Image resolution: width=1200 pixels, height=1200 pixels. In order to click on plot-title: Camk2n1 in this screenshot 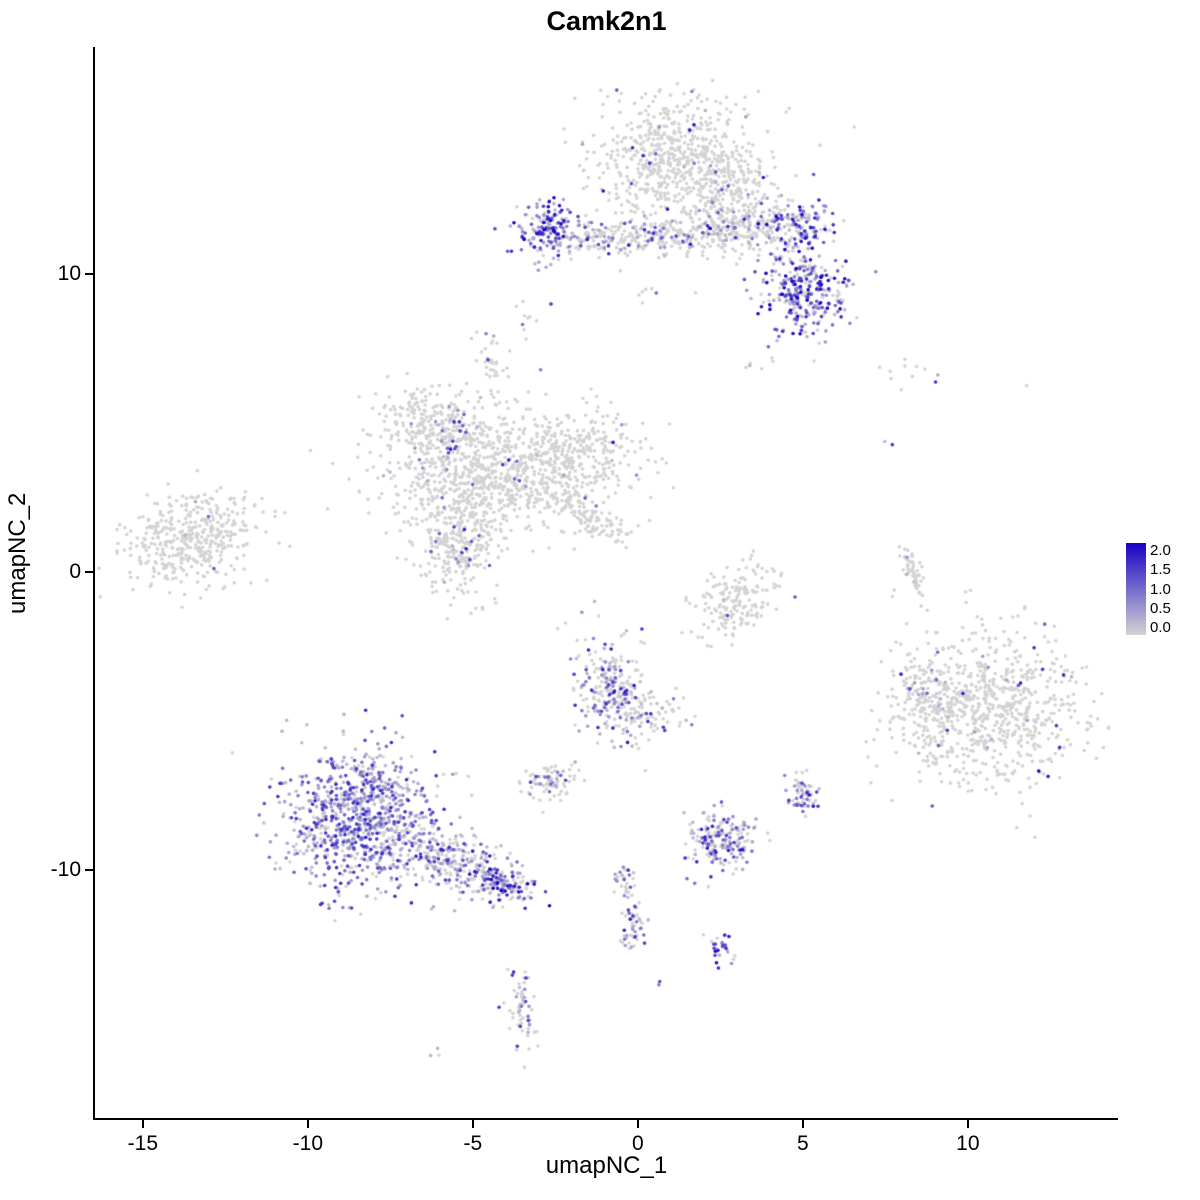, I will do `click(606, 21)`.